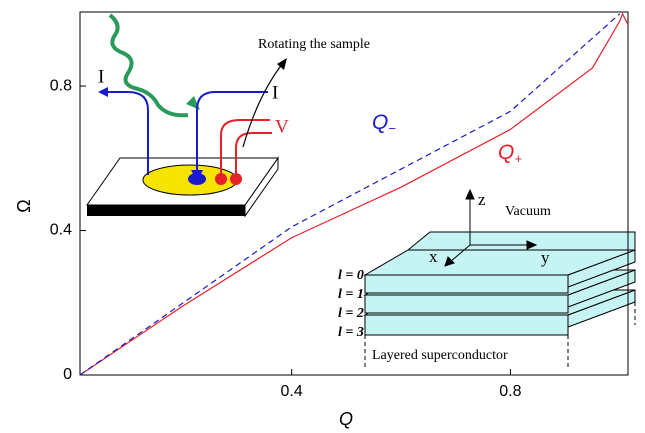 The image size is (645, 433). What do you see at coordinates (24, 205) in the screenshot?
I see `y-axis-label: Ω` at bounding box center [24, 205].